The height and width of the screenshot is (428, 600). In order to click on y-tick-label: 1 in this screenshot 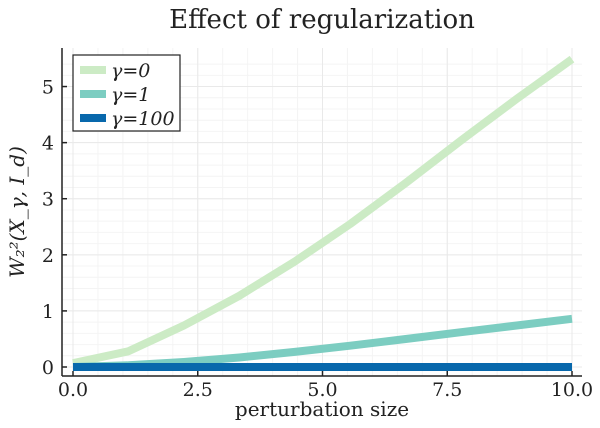, I will do `click(48, 312)`.